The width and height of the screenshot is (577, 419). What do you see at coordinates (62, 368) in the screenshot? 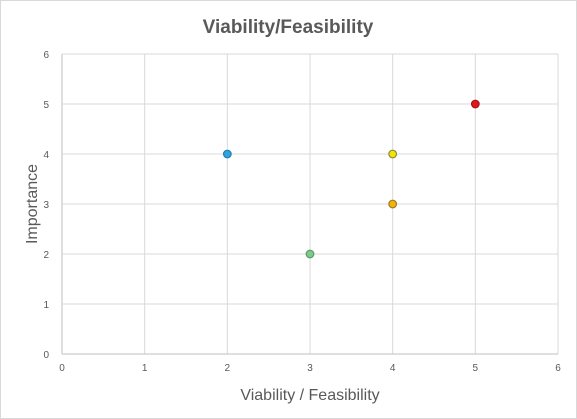
I see `x-tick-label: 0` at bounding box center [62, 368].